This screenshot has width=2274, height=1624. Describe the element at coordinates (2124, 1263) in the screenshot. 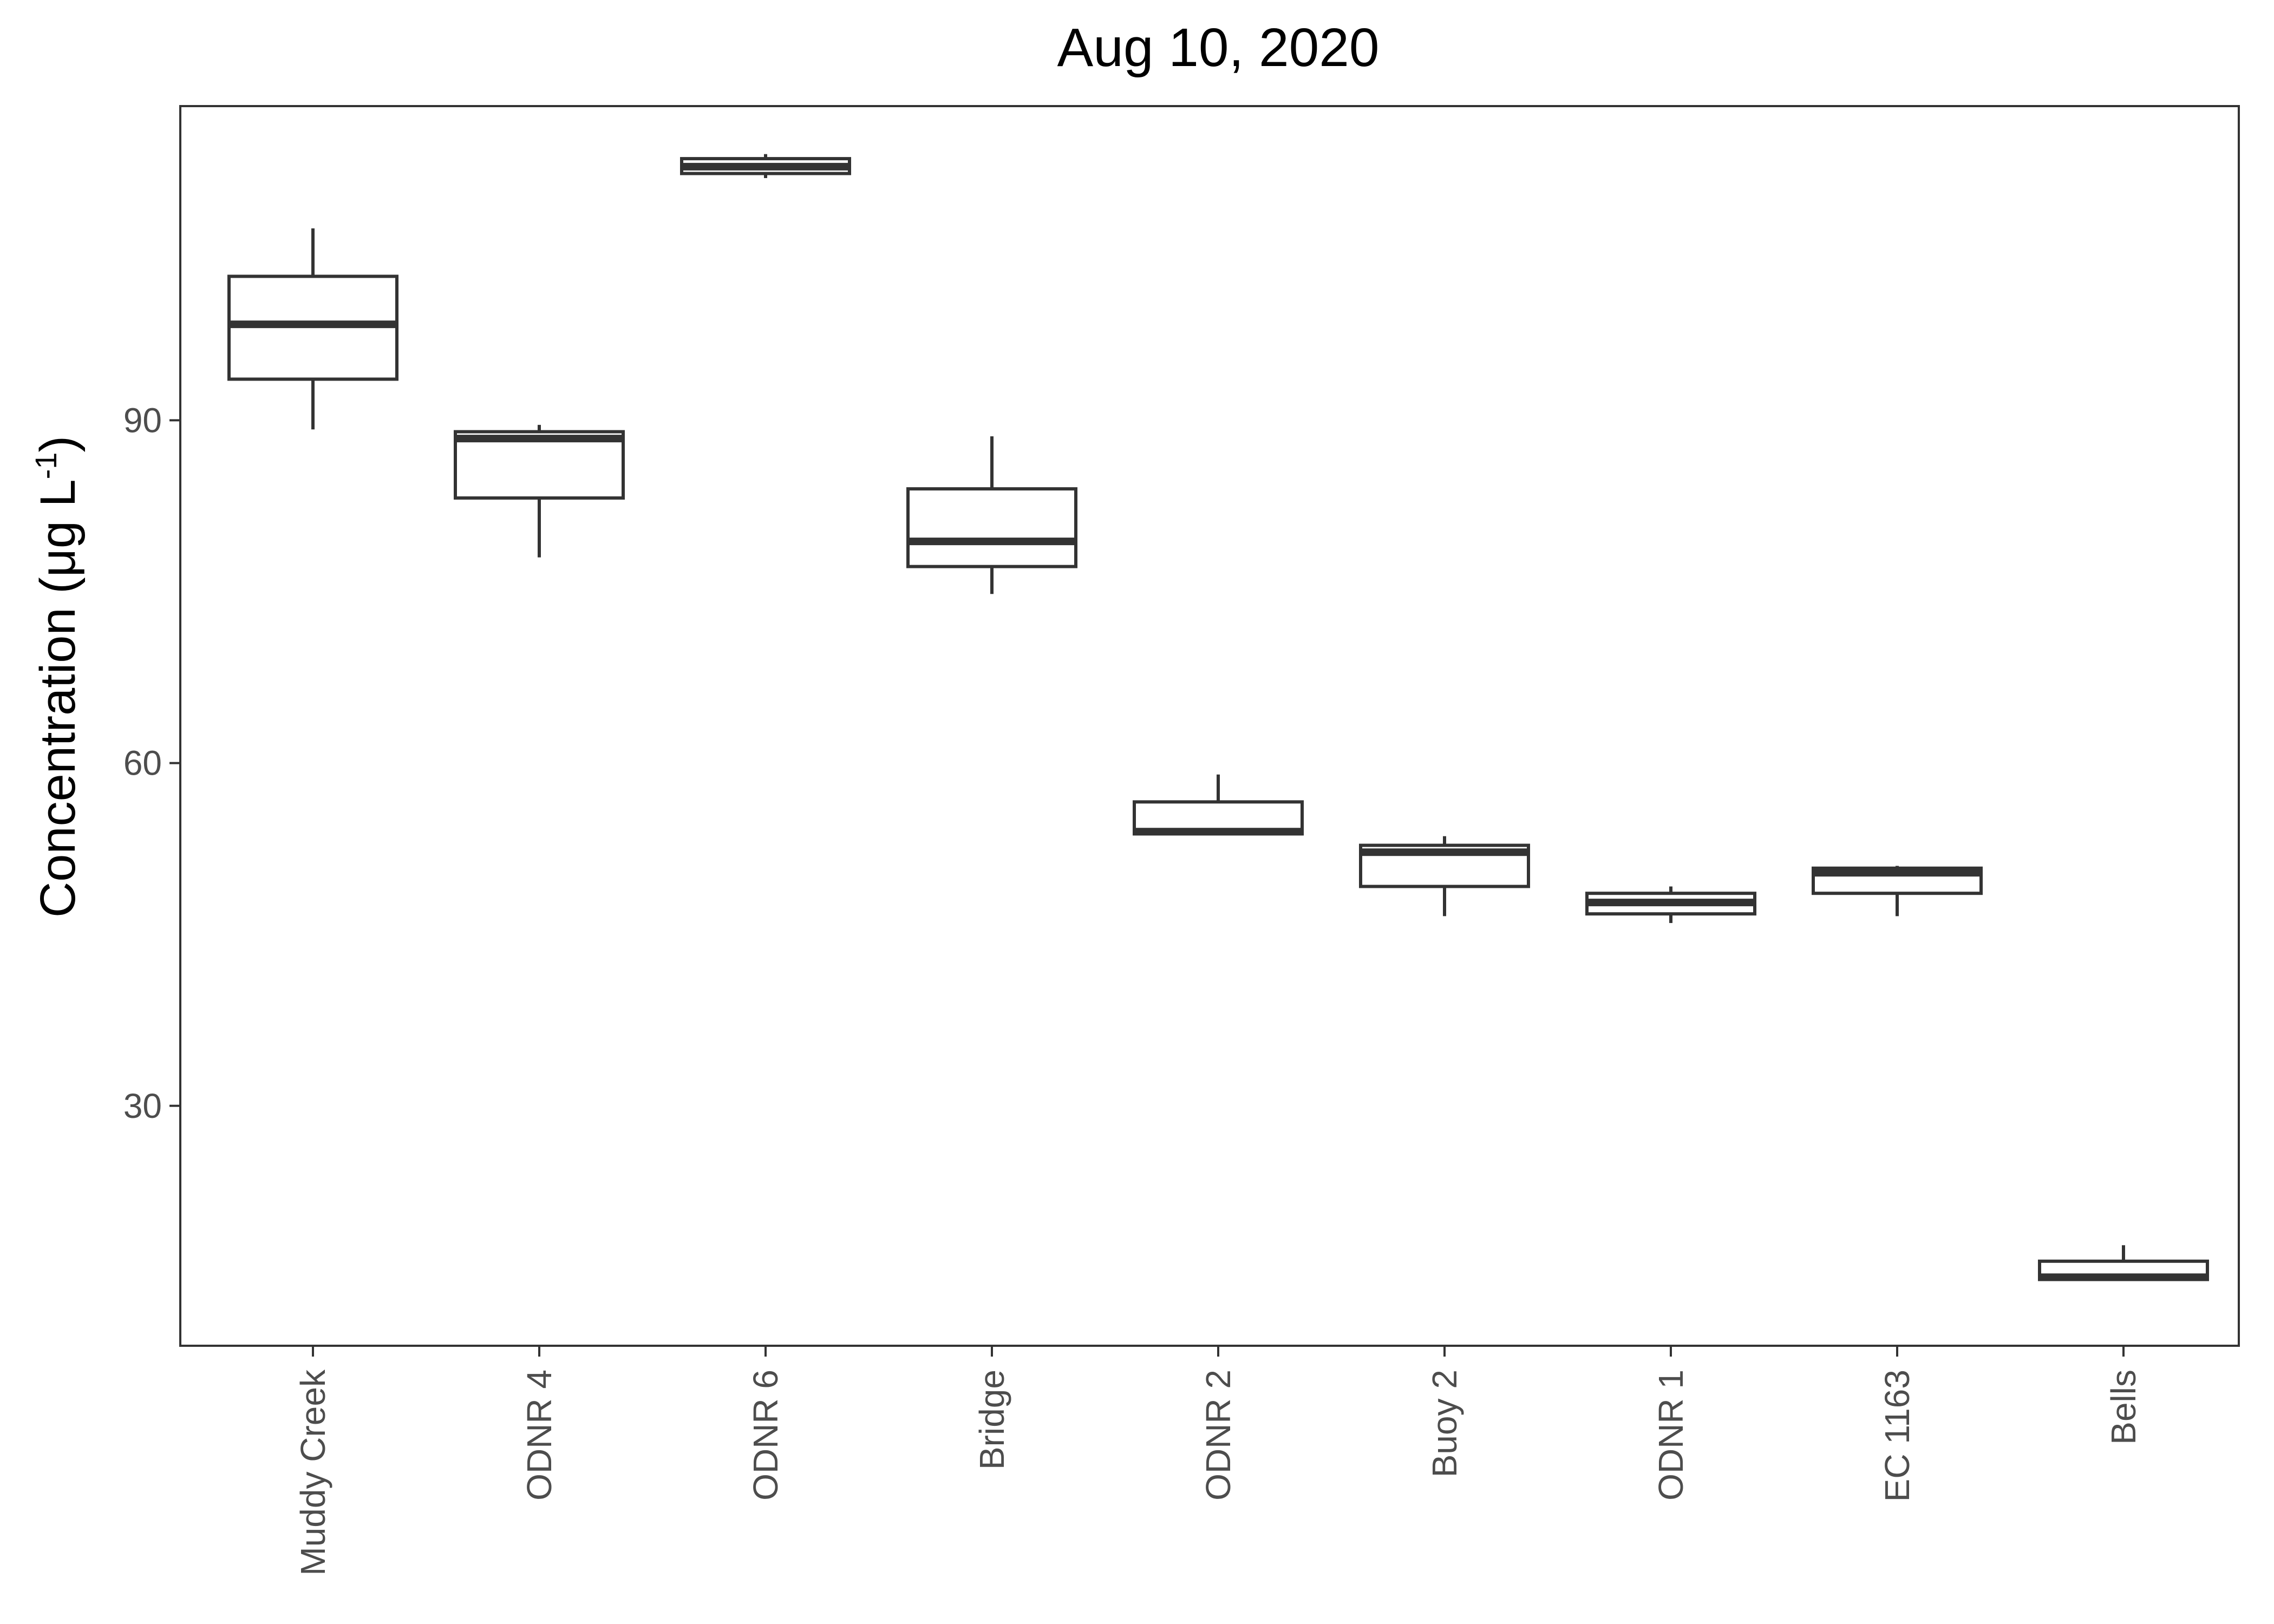

I see `box-bells` at that location.